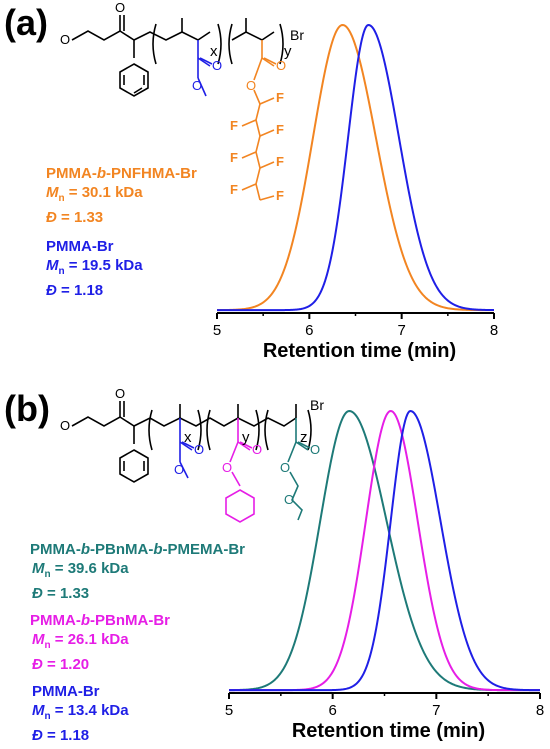 This screenshot has height=749, width=550. I want to click on chart-b-tick-label-6: 6, so click(332, 710).